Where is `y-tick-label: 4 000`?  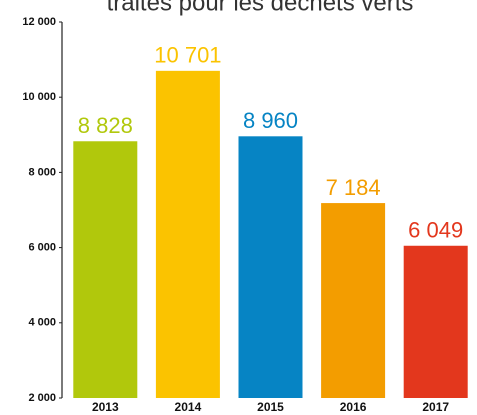
y-tick-label: 4 000 is located at coordinates (42, 323).